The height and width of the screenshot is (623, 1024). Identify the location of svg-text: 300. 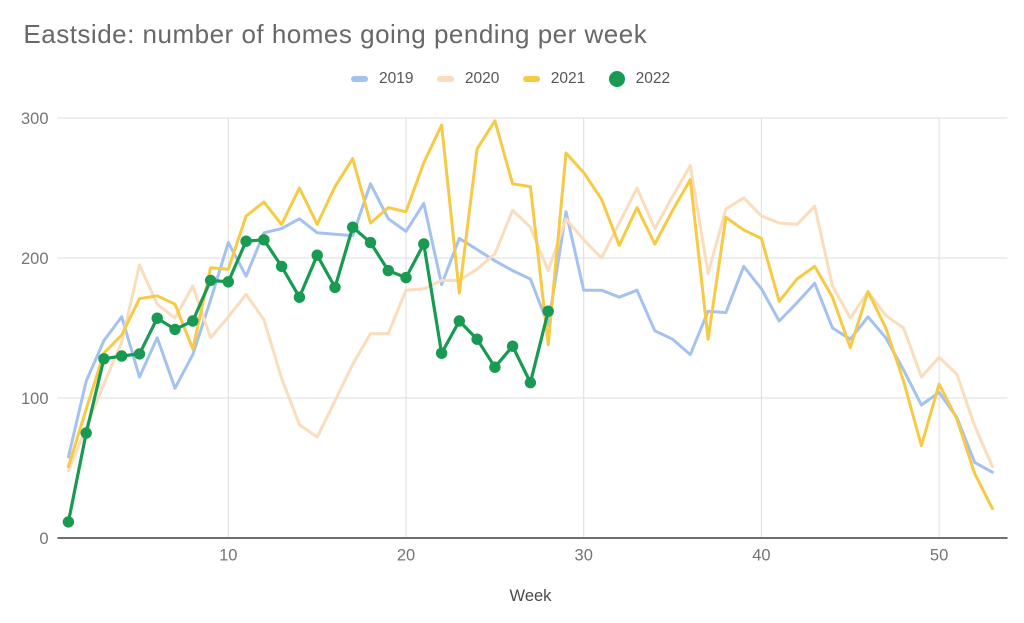
(35, 119).